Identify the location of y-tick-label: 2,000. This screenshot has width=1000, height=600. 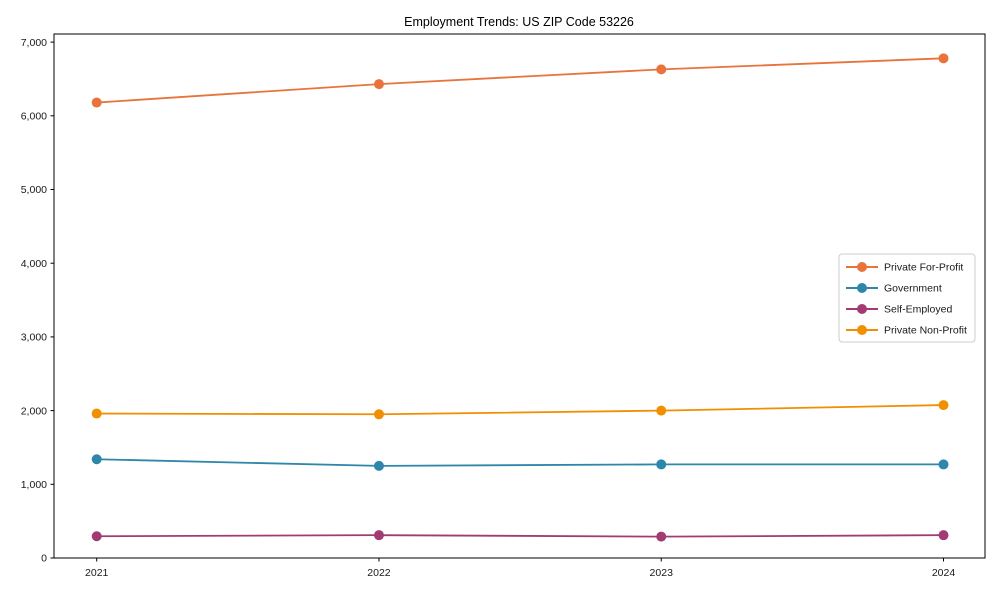
(34, 411).